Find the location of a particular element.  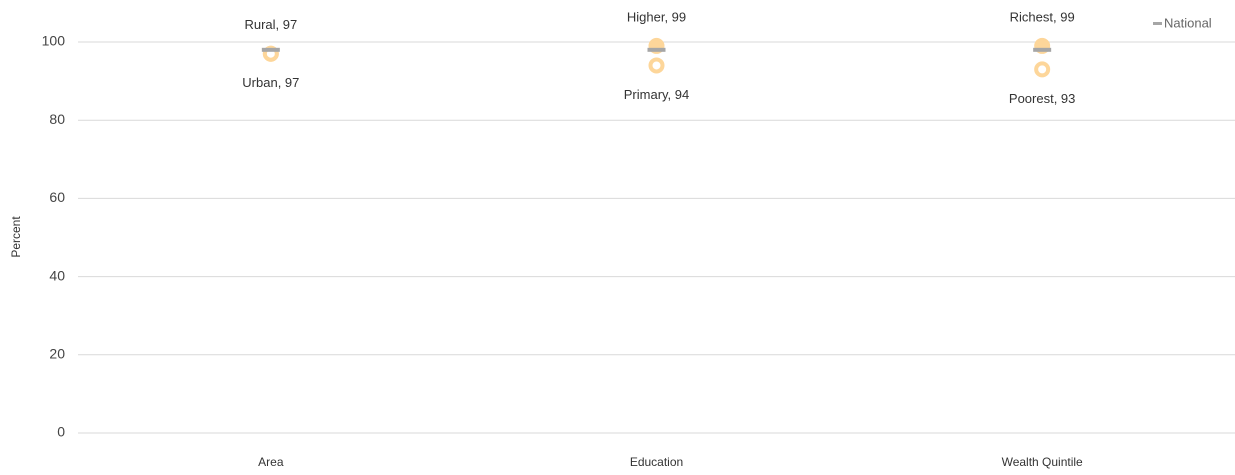

x-tick-label: Education is located at coordinates (656, 462).